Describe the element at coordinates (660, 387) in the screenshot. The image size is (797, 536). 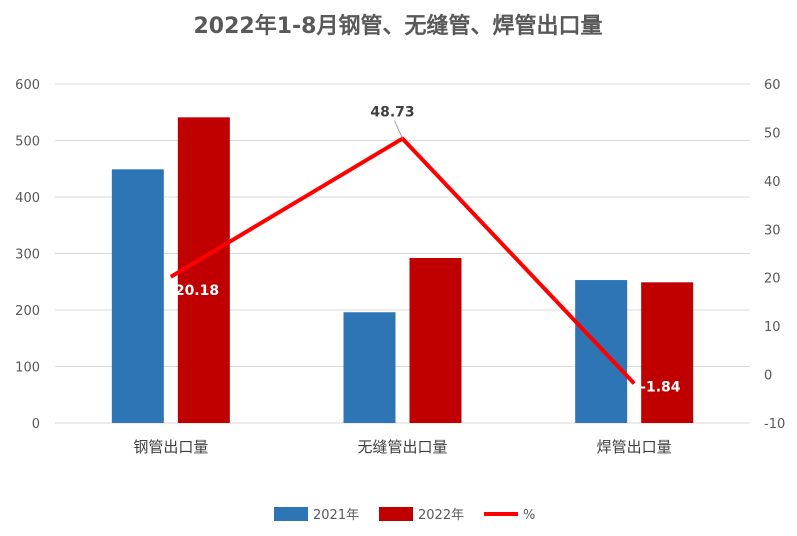
I see `pct-data-label: -1.84` at that location.